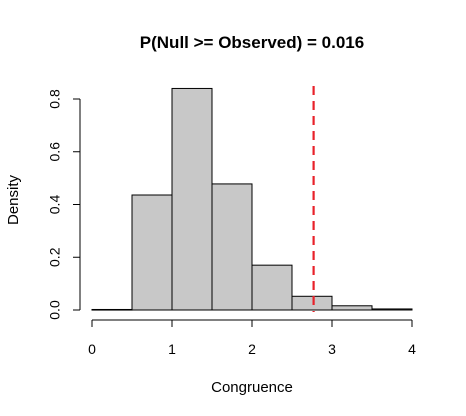 The width and height of the screenshot is (466, 416). What do you see at coordinates (252, 338) in the screenshot?
I see `x-axis: 0 1 2 3 4` at bounding box center [252, 338].